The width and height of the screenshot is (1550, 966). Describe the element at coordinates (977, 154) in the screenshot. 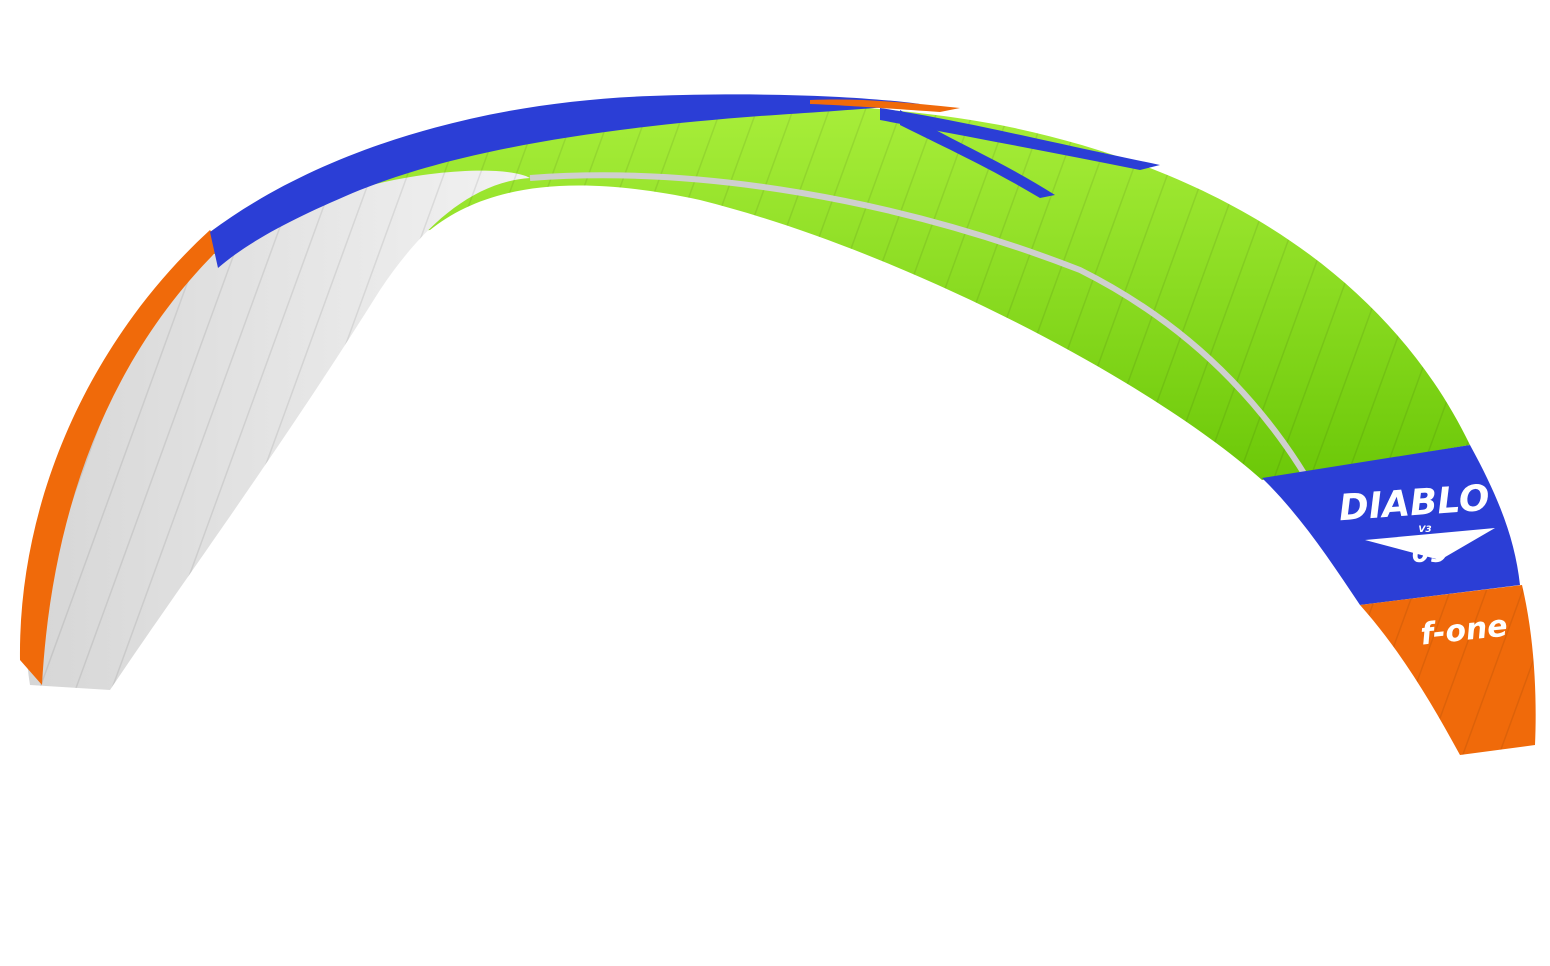

I see `center-stripe` at that location.